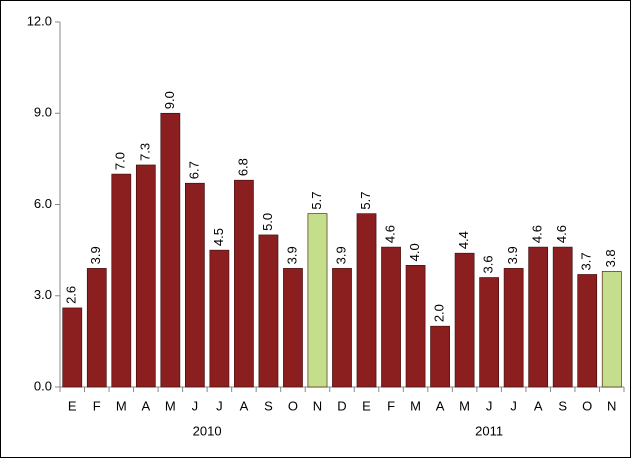 This screenshot has width=631, height=463. I want to click on value-label: 5.0, so click(267, 222).